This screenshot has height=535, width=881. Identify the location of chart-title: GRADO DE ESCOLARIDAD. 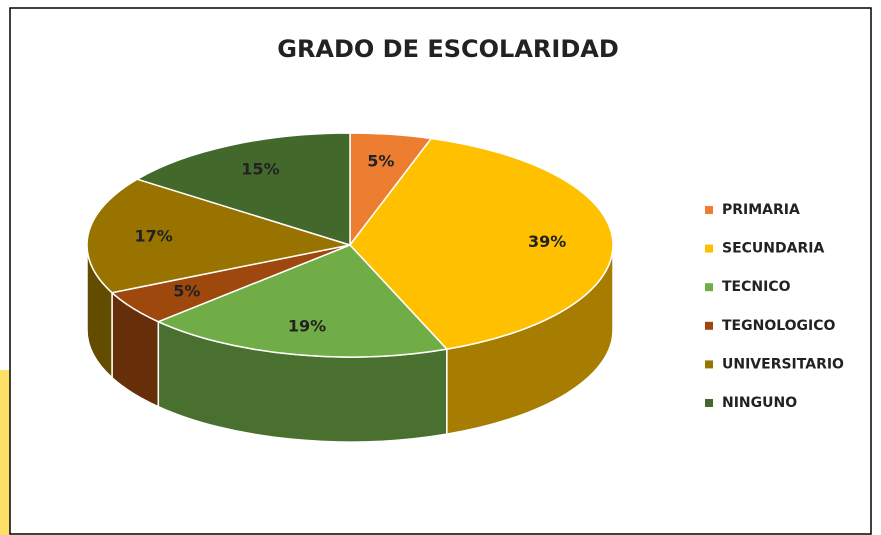
(448, 49).